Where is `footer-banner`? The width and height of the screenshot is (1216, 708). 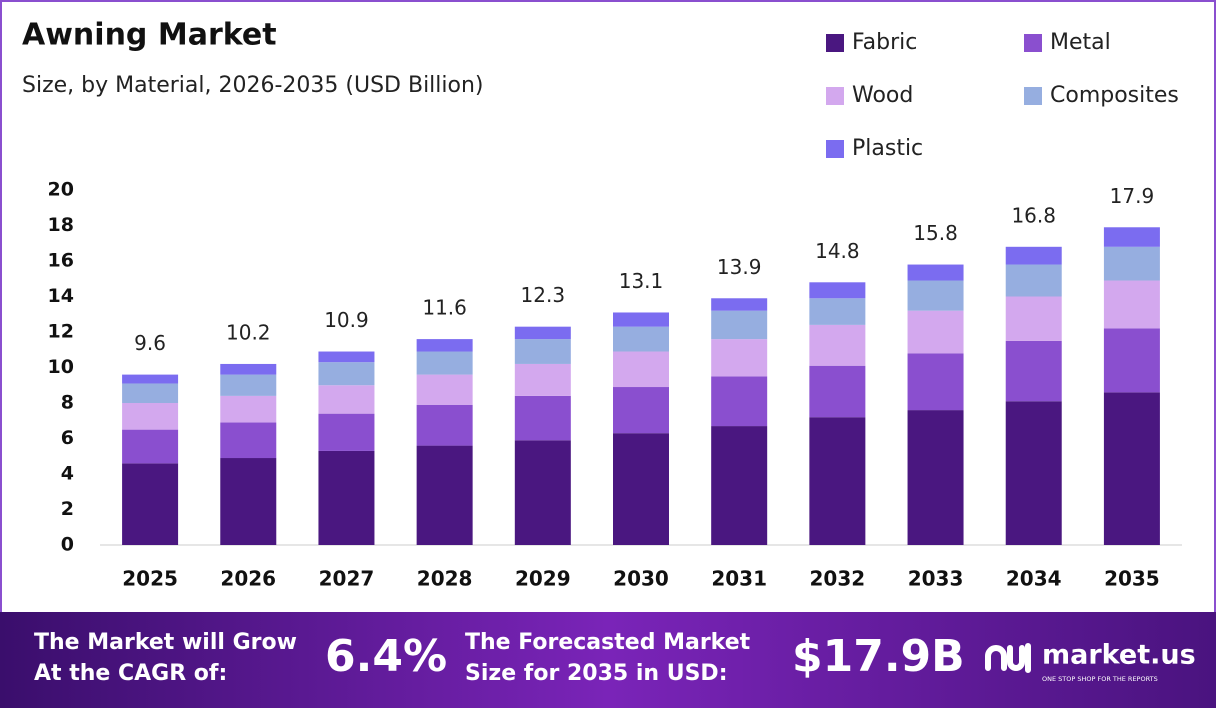
footer-banner is located at coordinates (608, 660).